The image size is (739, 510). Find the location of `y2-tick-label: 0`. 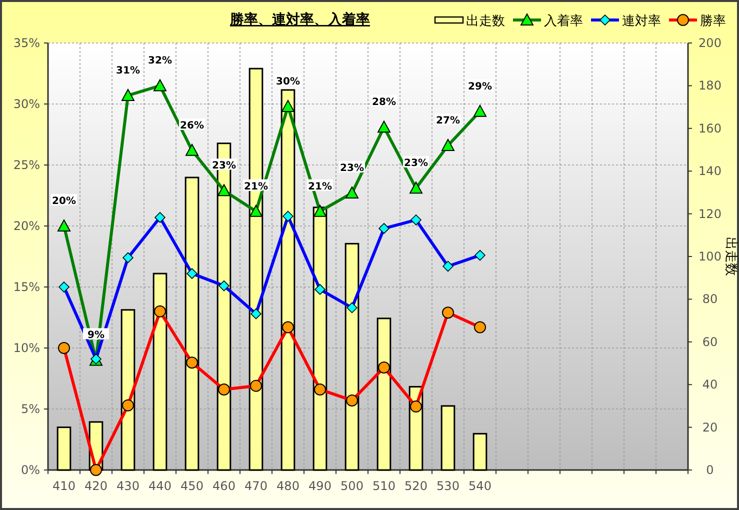

y2-tick-label: 0 is located at coordinates (710, 470).